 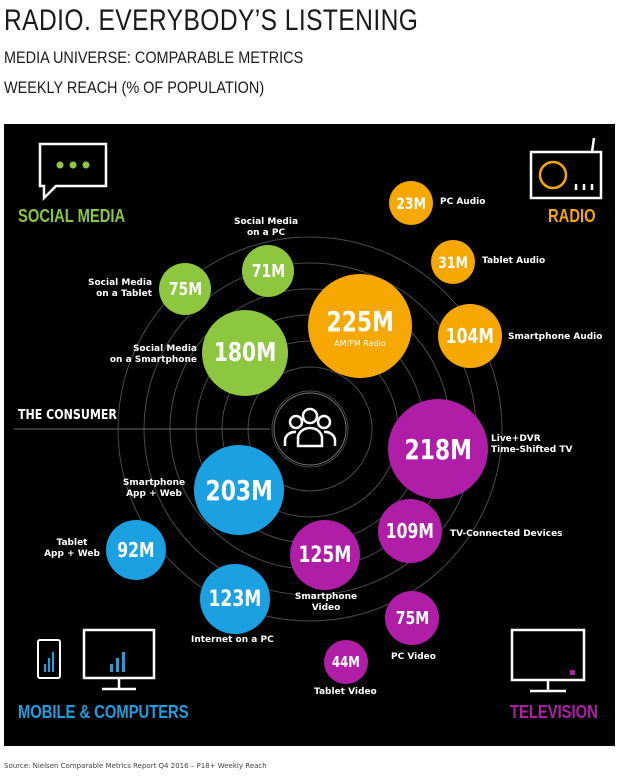 I want to click on bubble-radio-smartphone: 104M, so click(x=470, y=336).